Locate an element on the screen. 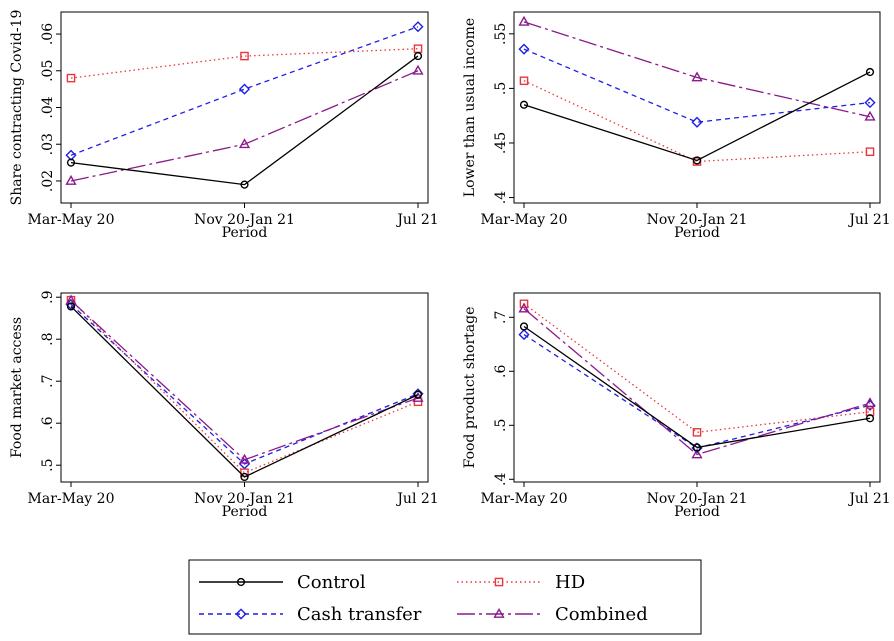 The image size is (894, 641). legend-label-combined: Combined is located at coordinates (601, 614).